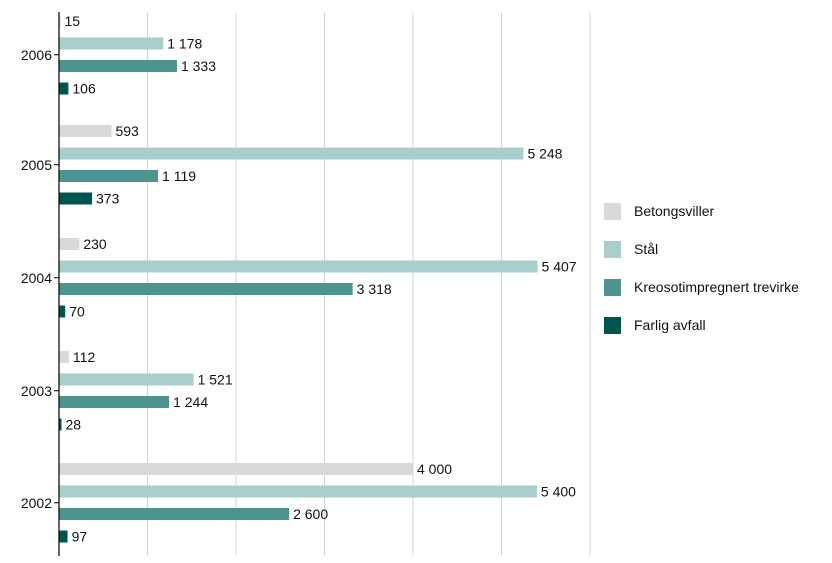 The height and width of the screenshot is (563, 832). Describe the element at coordinates (36, 278) in the screenshot. I see `y-tick-label-2004: 2004` at that location.